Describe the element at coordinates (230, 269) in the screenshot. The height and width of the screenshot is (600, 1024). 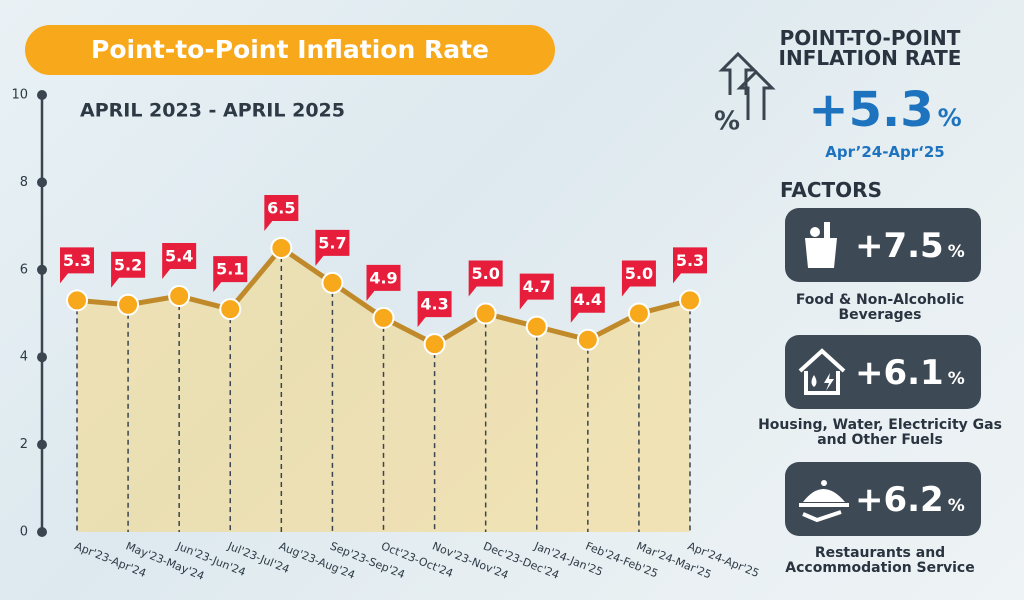
I see `data-label: 5.1` at that location.